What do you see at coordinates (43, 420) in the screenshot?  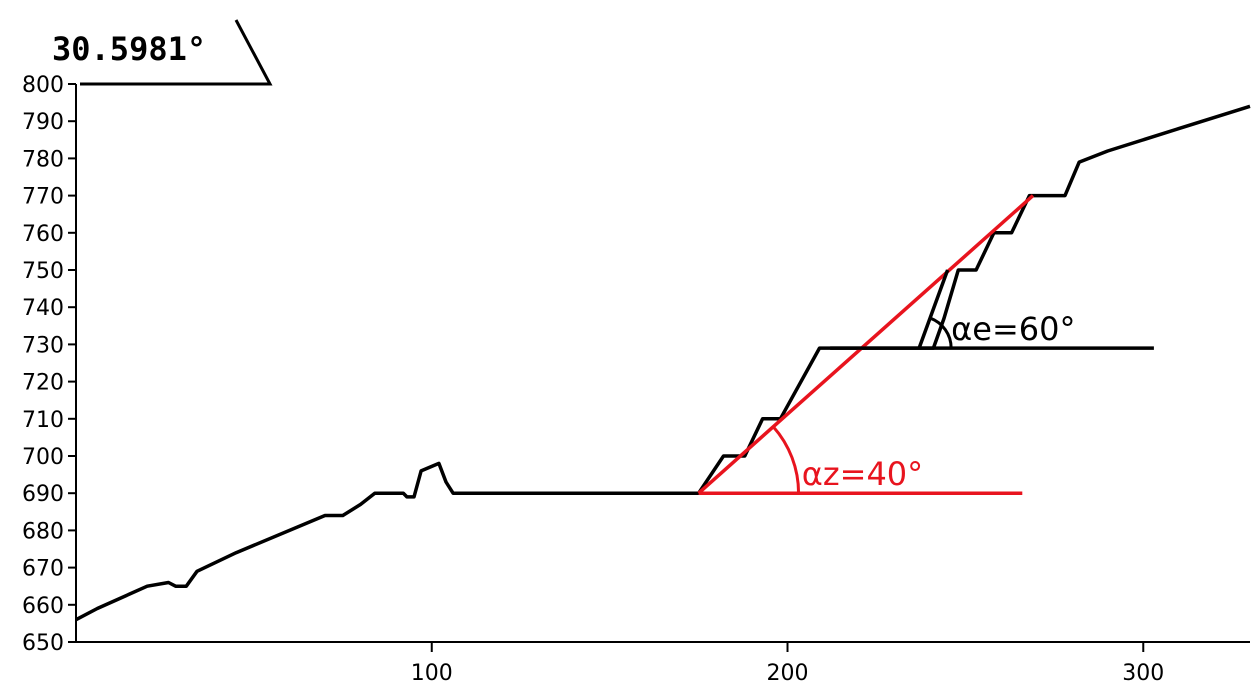 I see `y-tick-label: 710` at bounding box center [43, 420].